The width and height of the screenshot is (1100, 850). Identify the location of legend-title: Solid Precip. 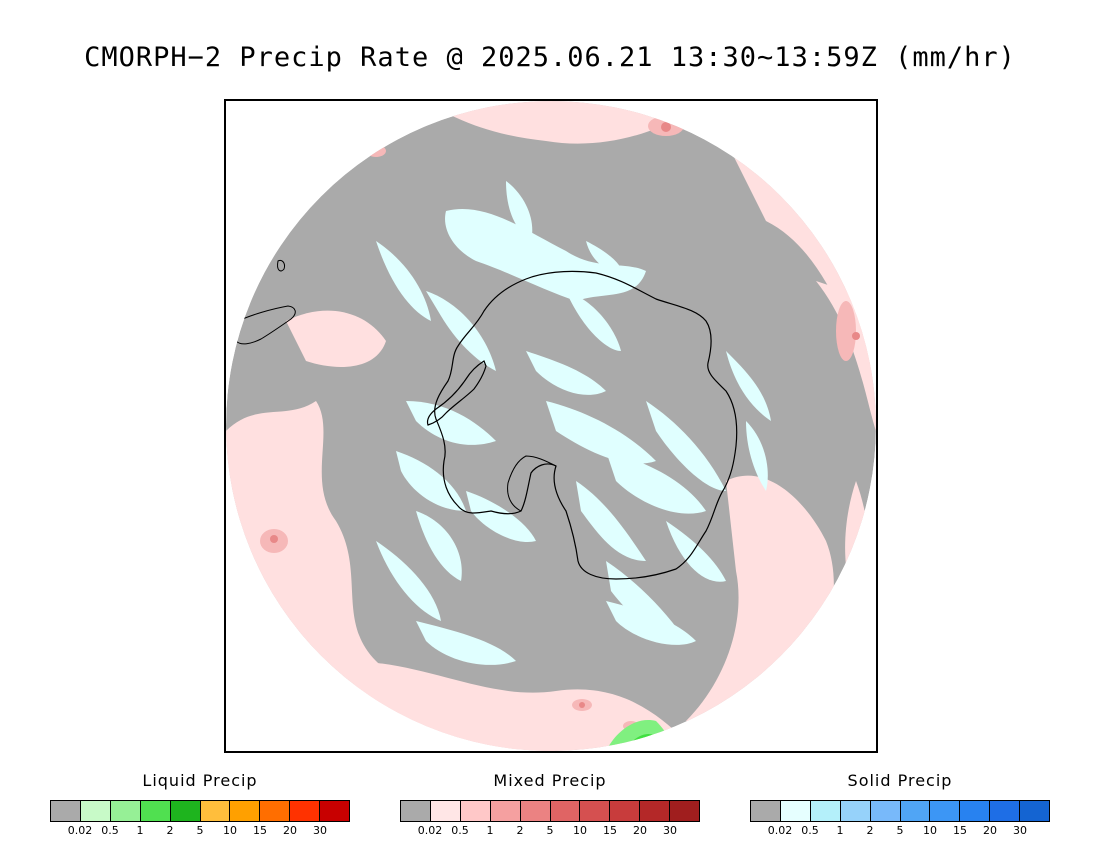
(900, 780).